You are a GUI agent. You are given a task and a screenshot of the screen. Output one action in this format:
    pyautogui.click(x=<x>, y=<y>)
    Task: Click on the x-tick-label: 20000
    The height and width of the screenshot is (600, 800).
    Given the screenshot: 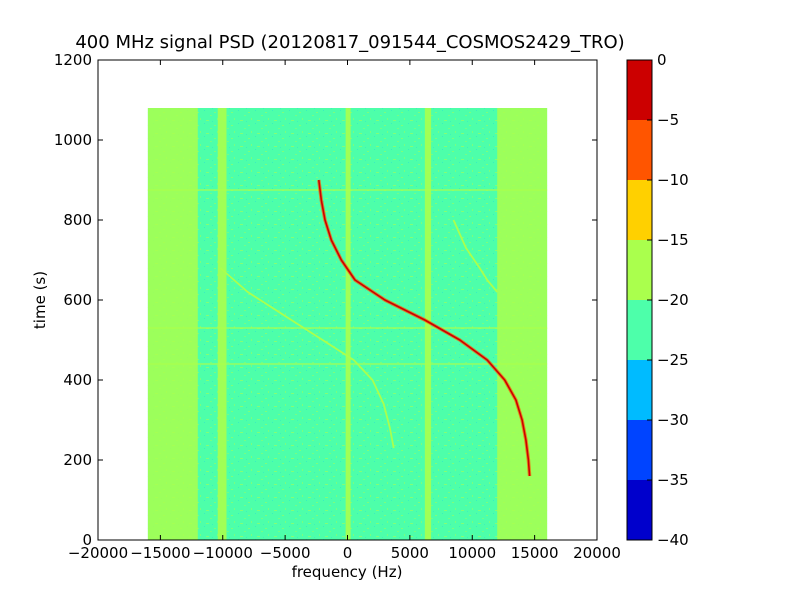 What is the action you would take?
    pyautogui.click(x=597, y=553)
    